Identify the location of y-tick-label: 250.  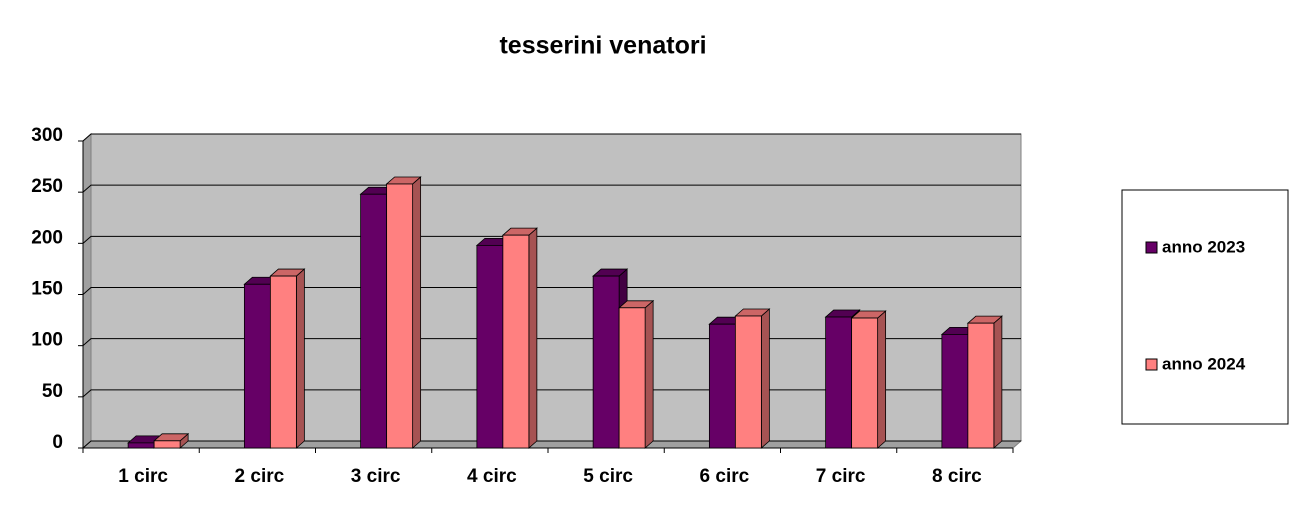
(47, 186).